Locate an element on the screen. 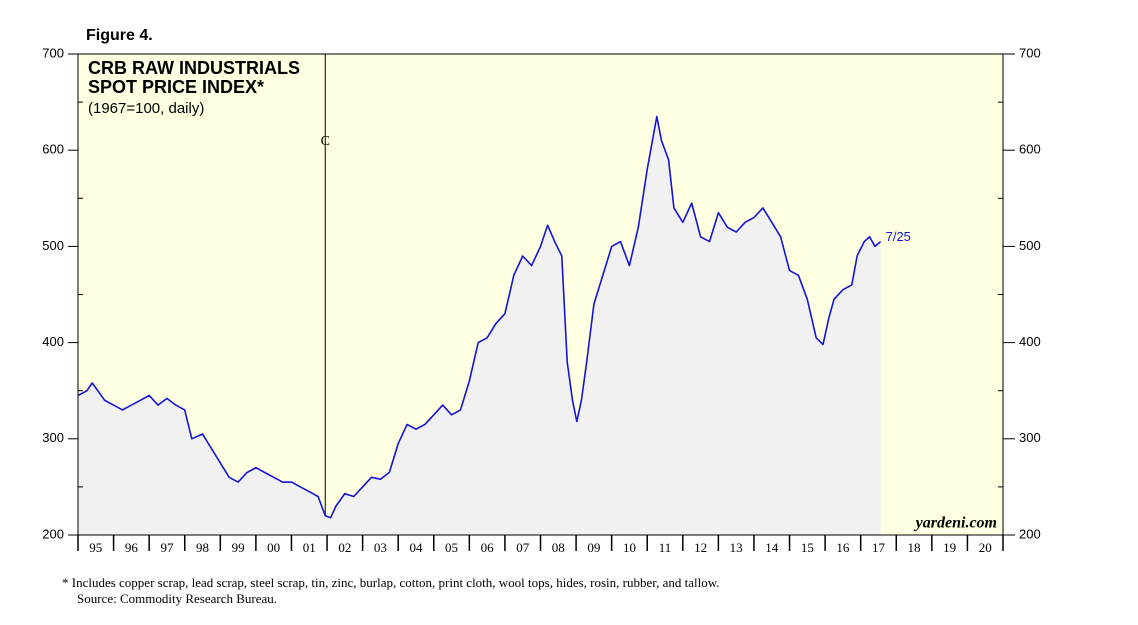 Image resolution: width=1138 pixels, height=625 pixels. y2-tick-label: 600 is located at coordinates (1030, 149).